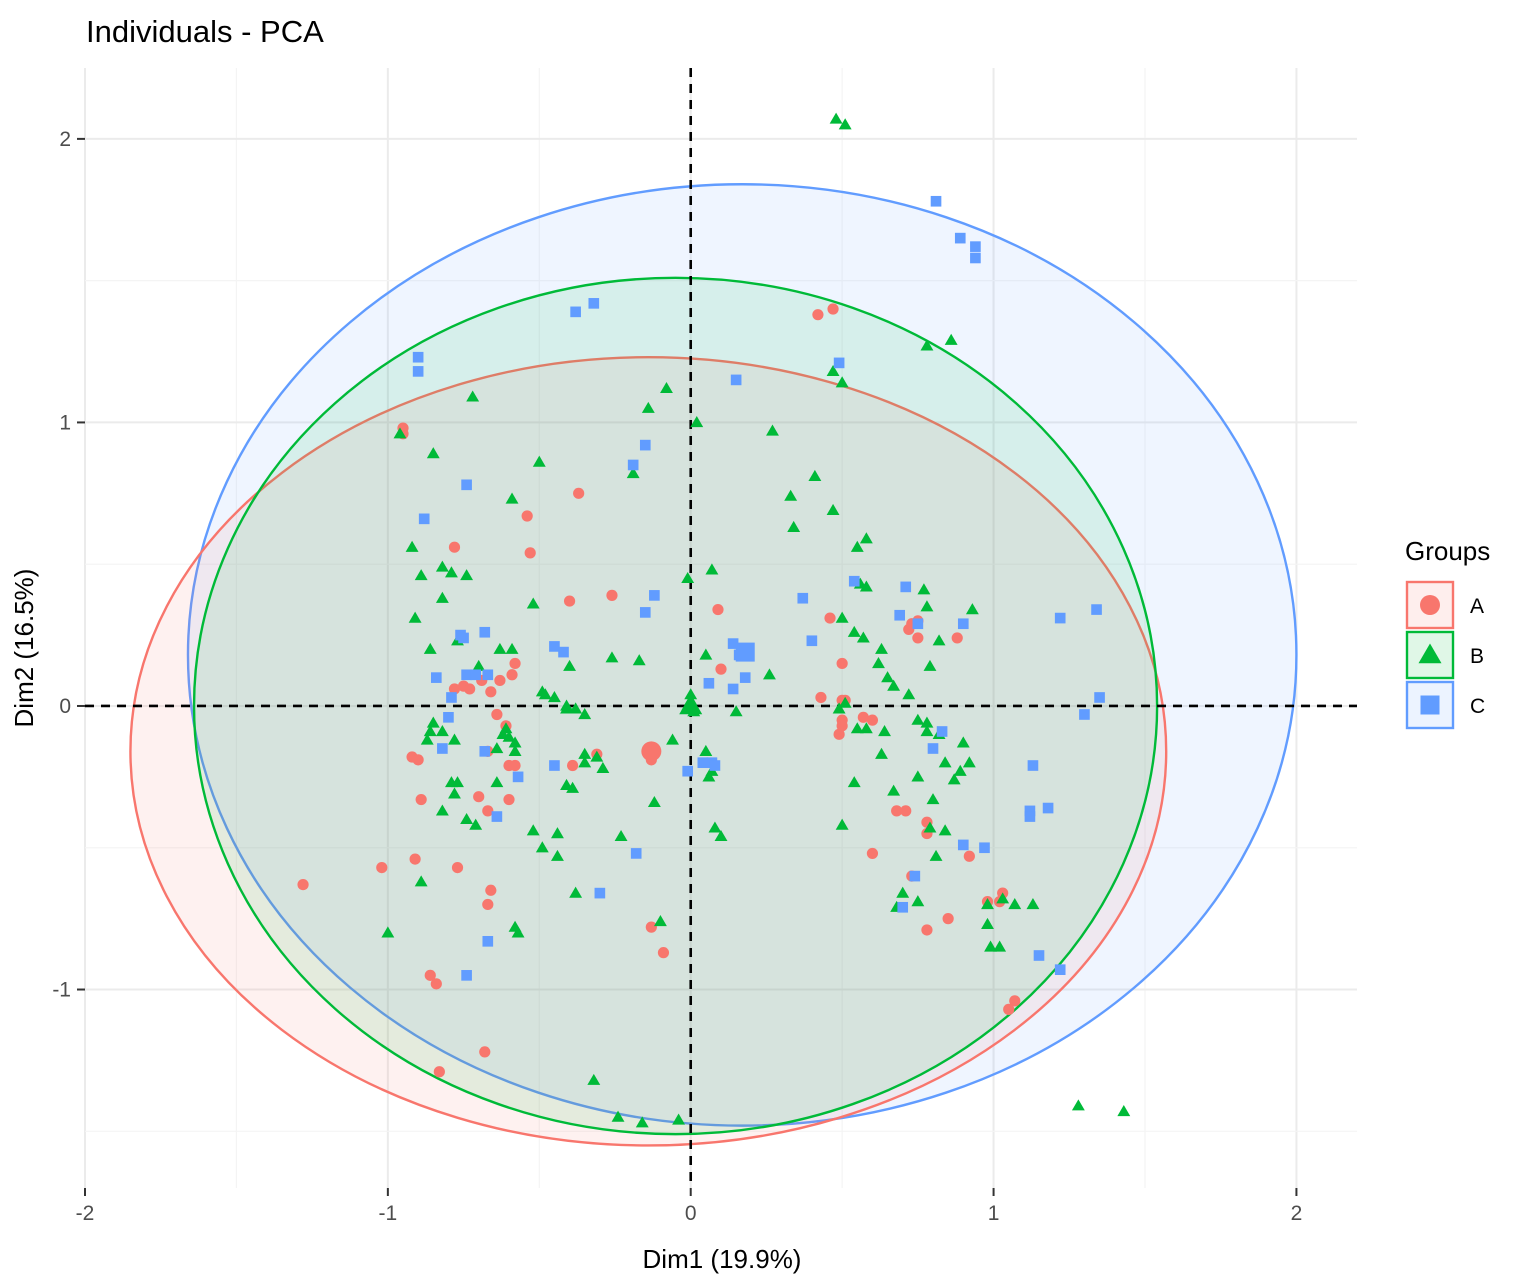  Describe the element at coordinates (1430, 605) in the screenshot. I see `legend-marker-a` at that location.